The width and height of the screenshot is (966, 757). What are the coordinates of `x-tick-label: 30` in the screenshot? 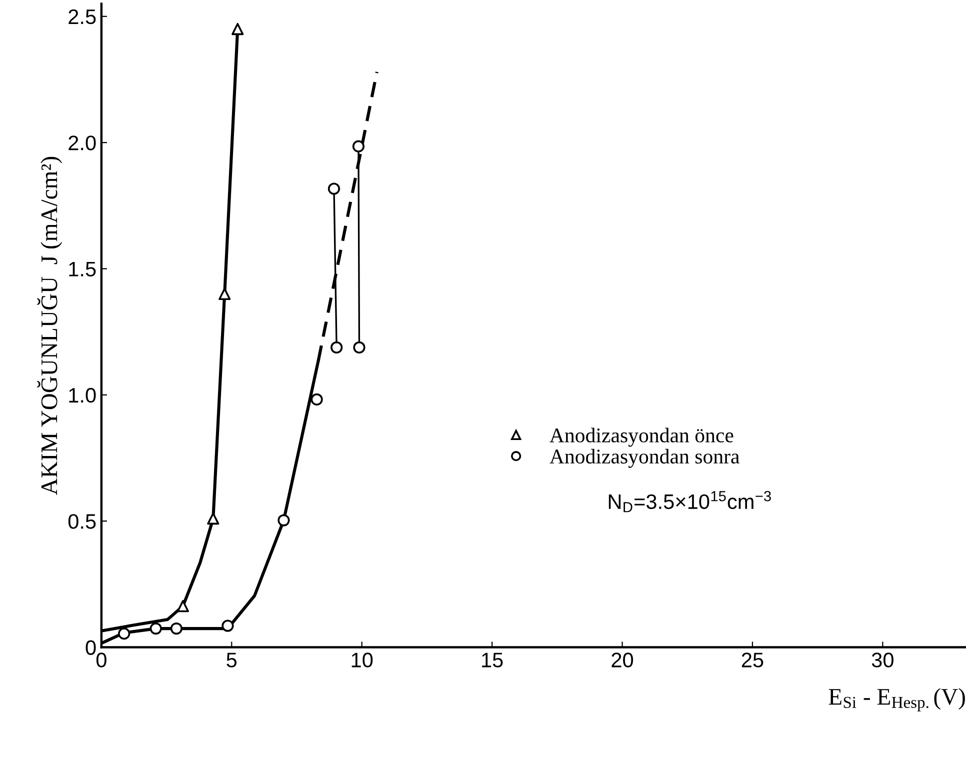 It's located at (883, 660).